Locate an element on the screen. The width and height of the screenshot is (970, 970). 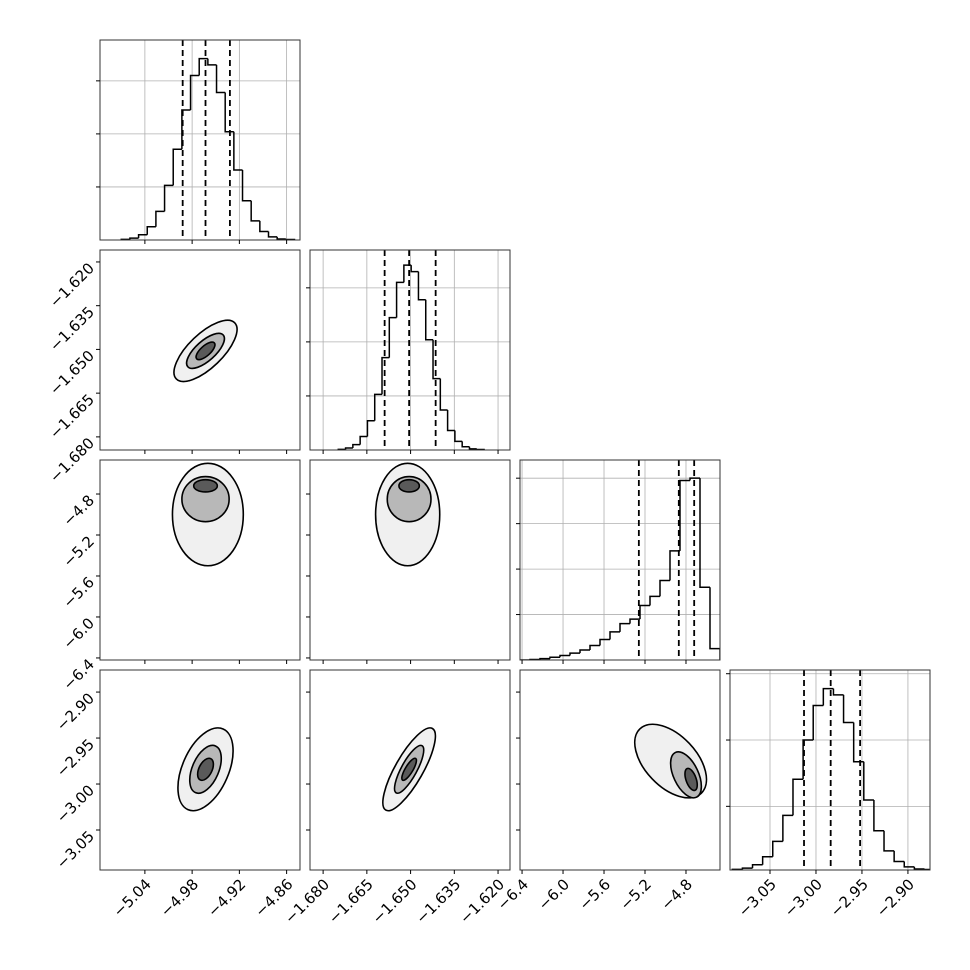
y-tick-label: −6.0 is located at coordinates (79, 633).